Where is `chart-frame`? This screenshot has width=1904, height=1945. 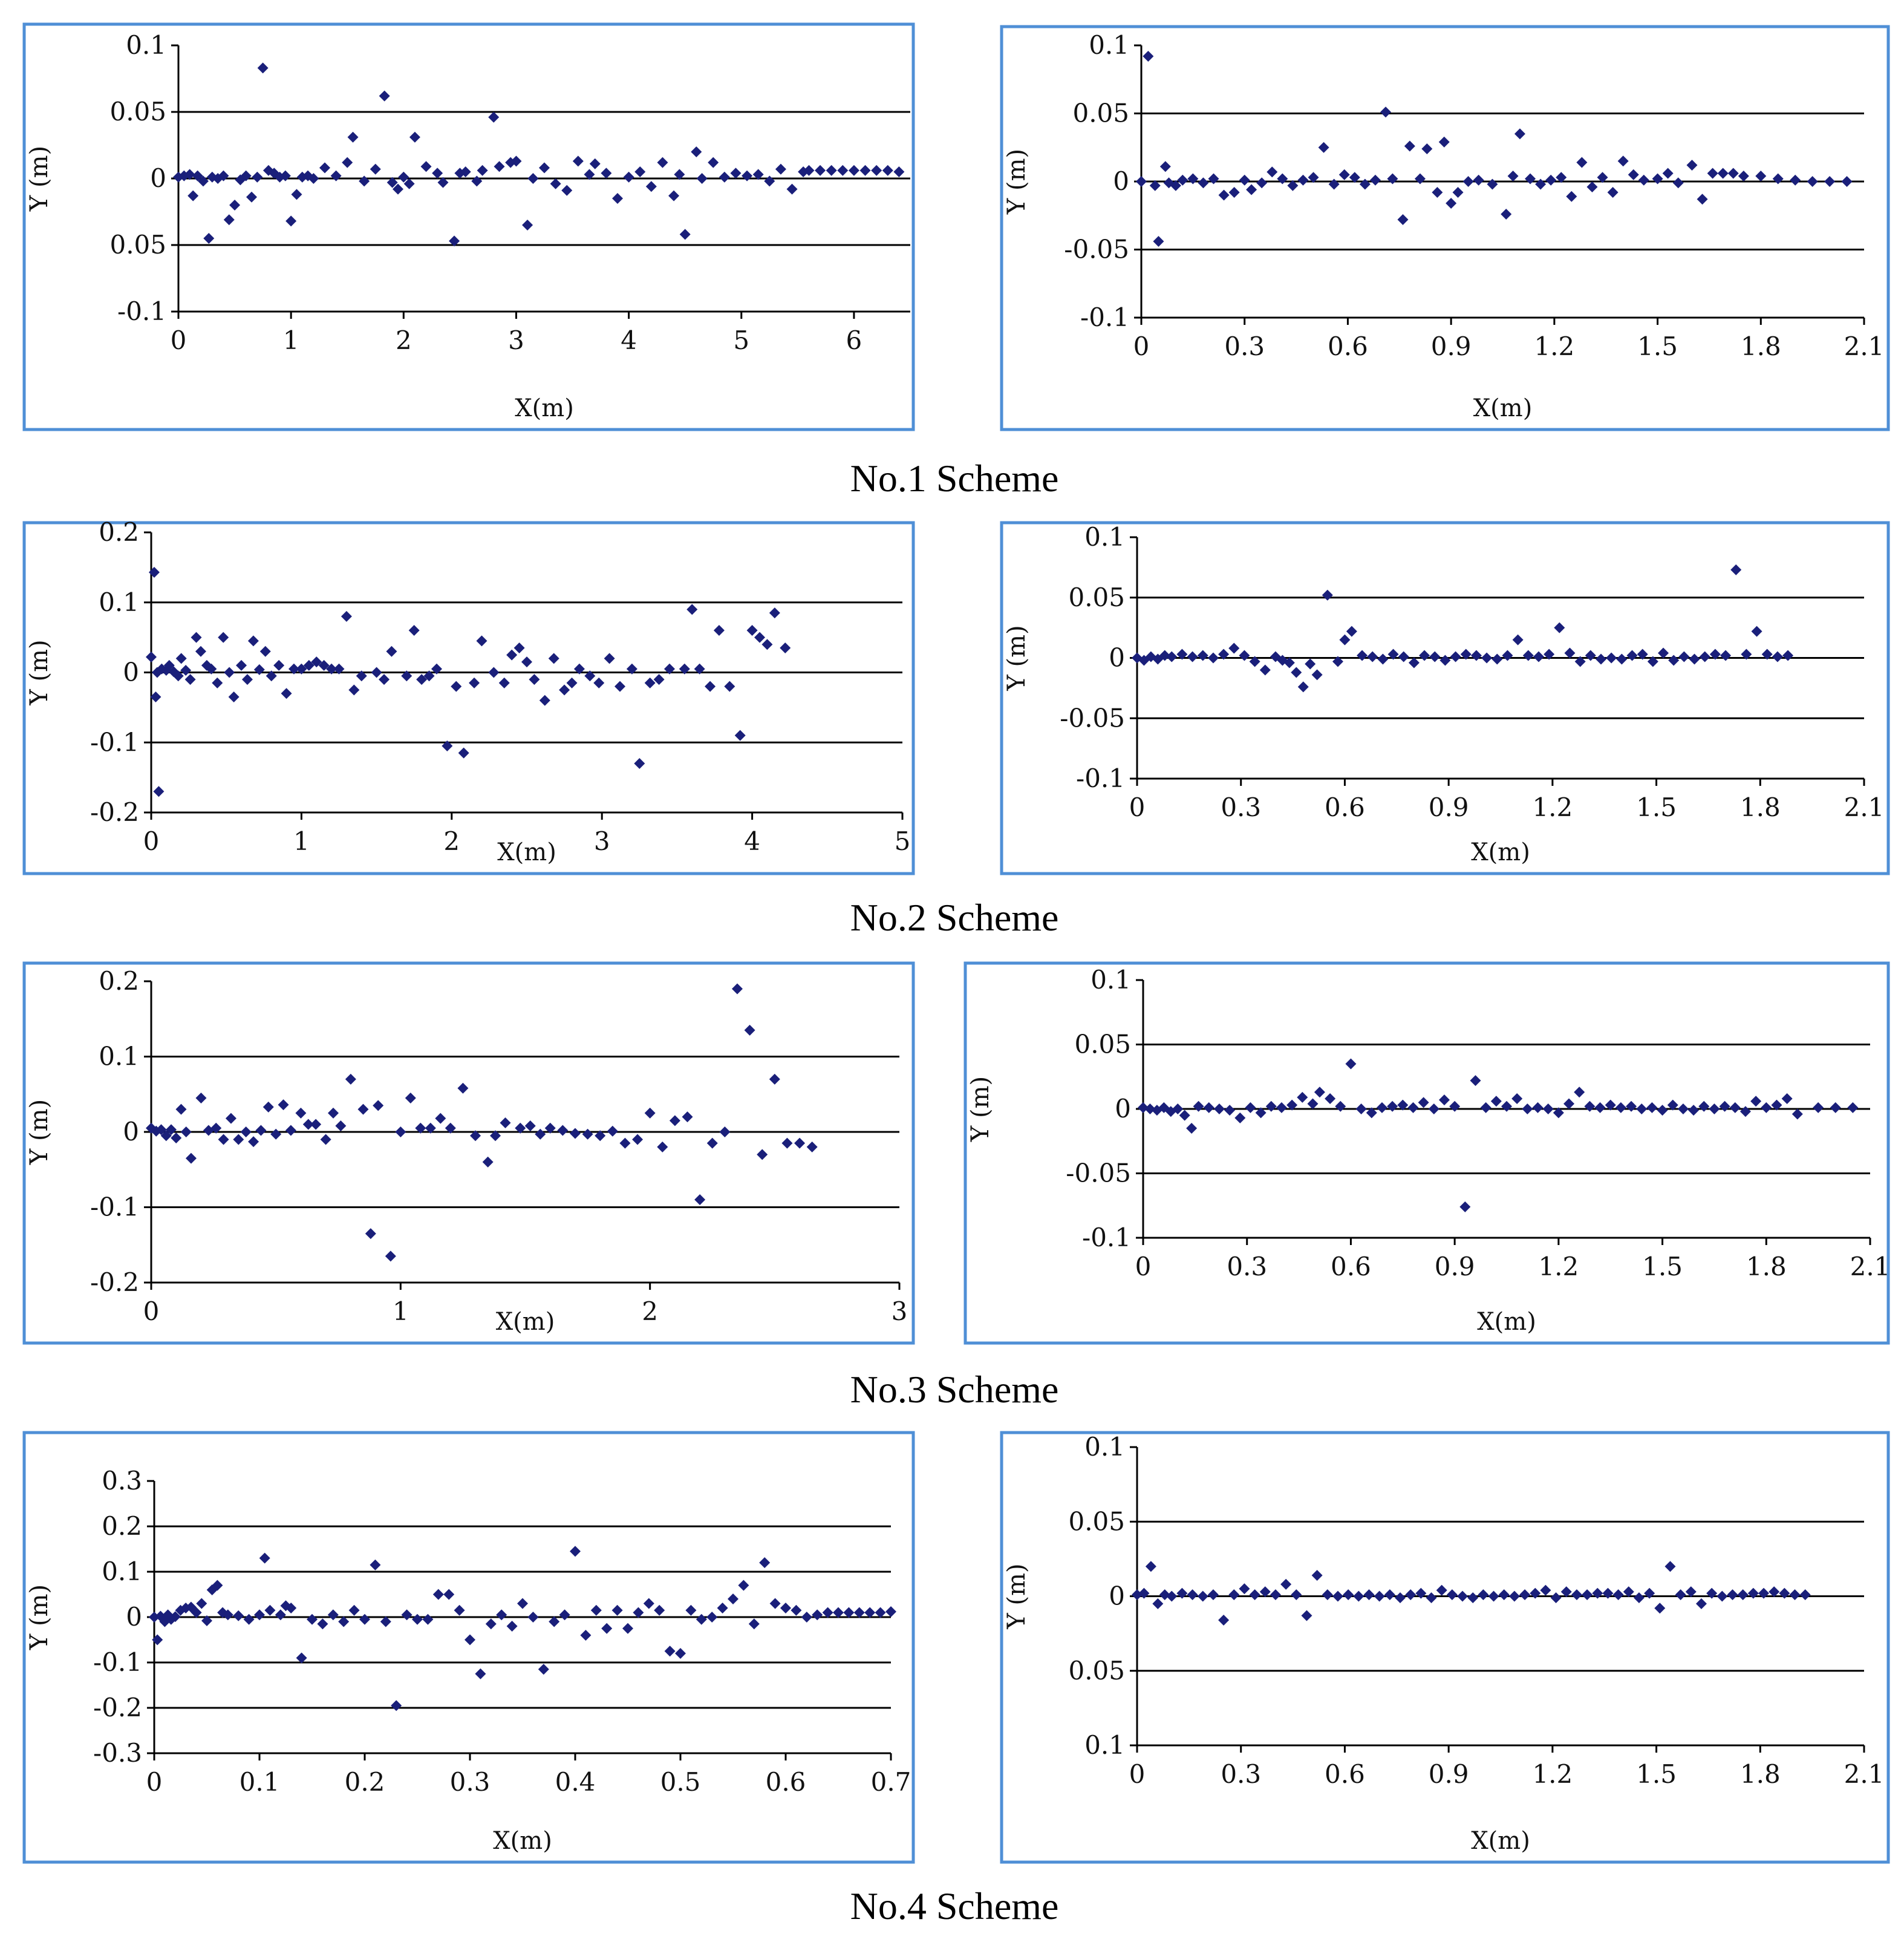
chart-frame is located at coordinates (1445, 1647).